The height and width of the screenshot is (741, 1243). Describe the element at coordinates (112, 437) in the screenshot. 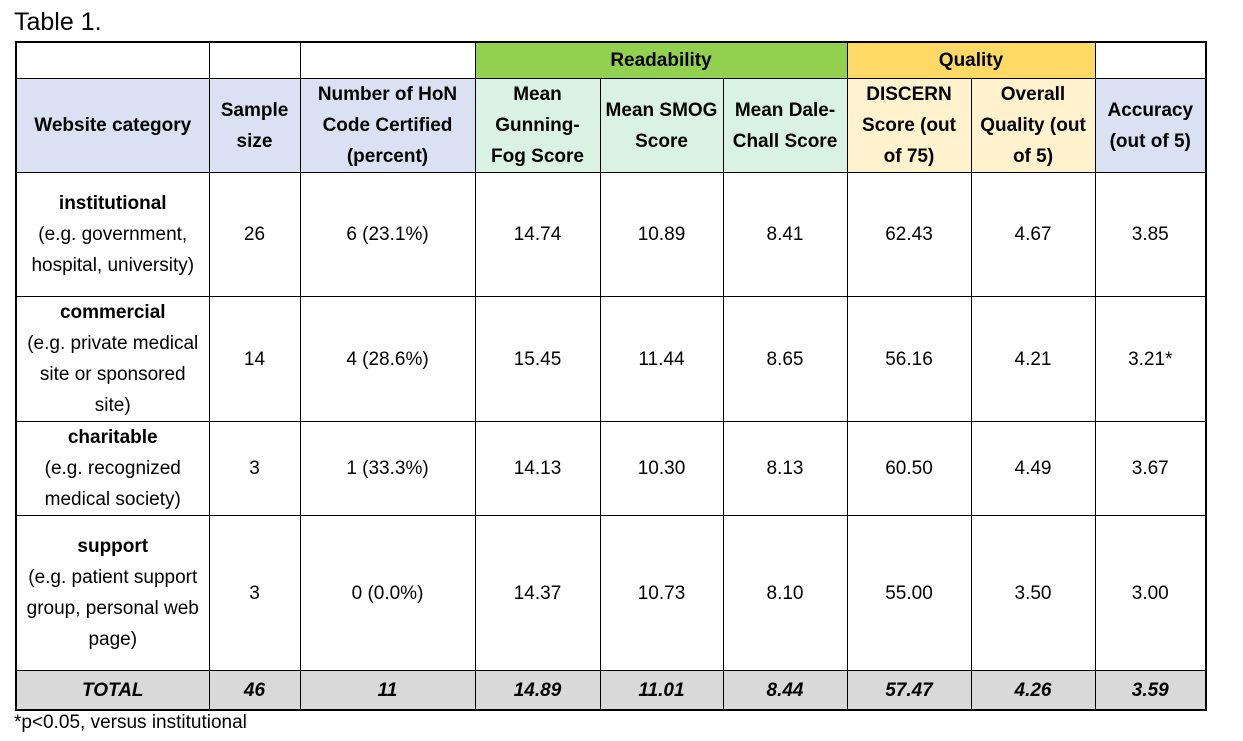

I see `category-name: charitable` at that location.